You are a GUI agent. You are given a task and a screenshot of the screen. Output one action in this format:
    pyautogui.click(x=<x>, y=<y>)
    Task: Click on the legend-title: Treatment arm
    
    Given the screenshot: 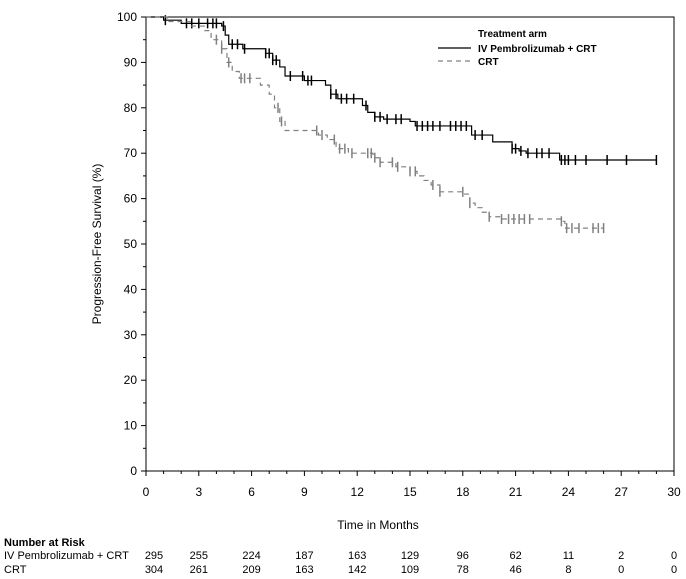 What is the action you would take?
    pyautogui.click(x=512, y=34)
    